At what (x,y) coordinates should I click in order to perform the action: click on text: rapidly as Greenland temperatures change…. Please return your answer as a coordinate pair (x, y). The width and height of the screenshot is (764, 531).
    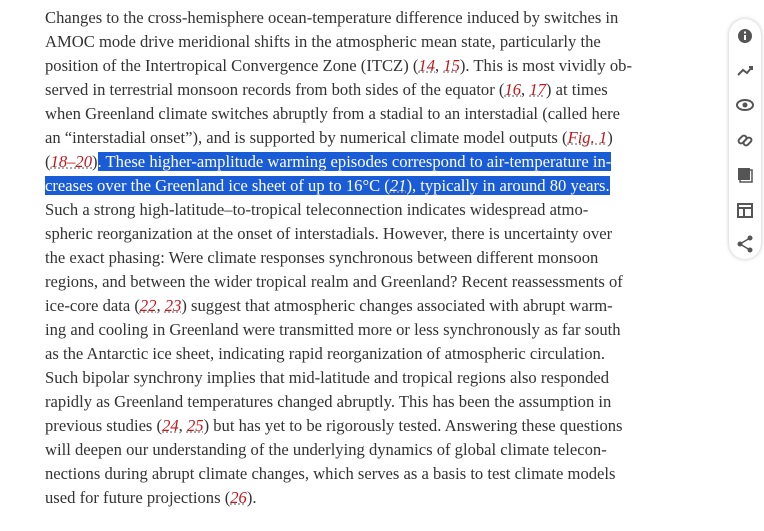
    Looking at the image, I should click on (328, 401).